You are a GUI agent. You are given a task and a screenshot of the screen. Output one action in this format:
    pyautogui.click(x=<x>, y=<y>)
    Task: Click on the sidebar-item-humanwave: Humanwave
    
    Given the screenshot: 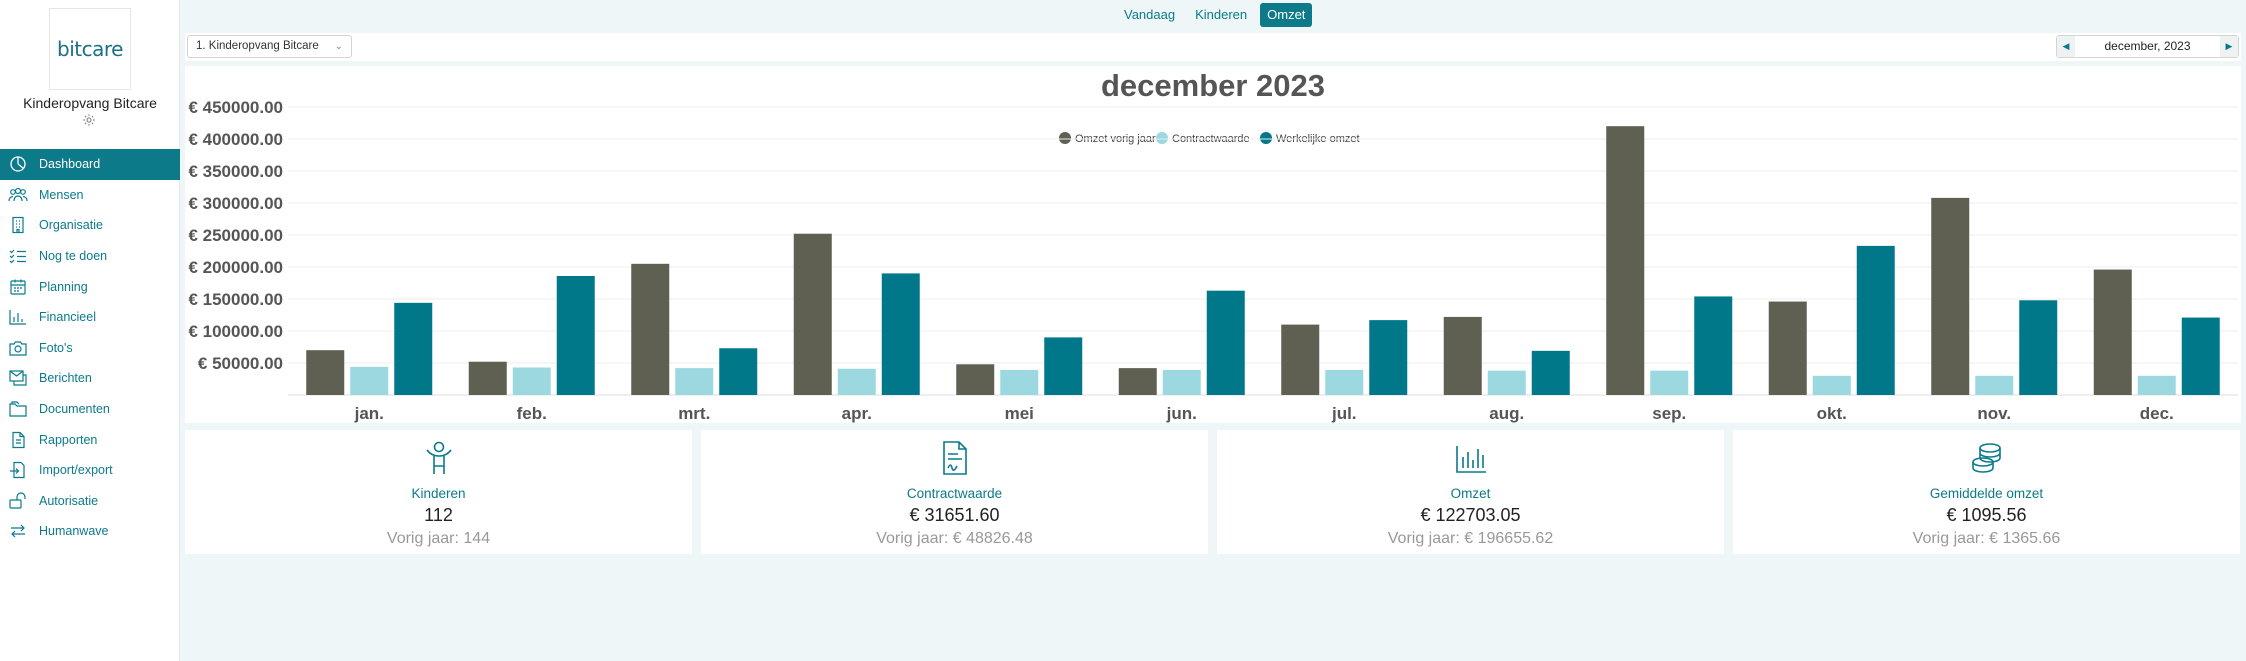 What is the action you would take?
    pyautogui.click(x=90, y=531)
    